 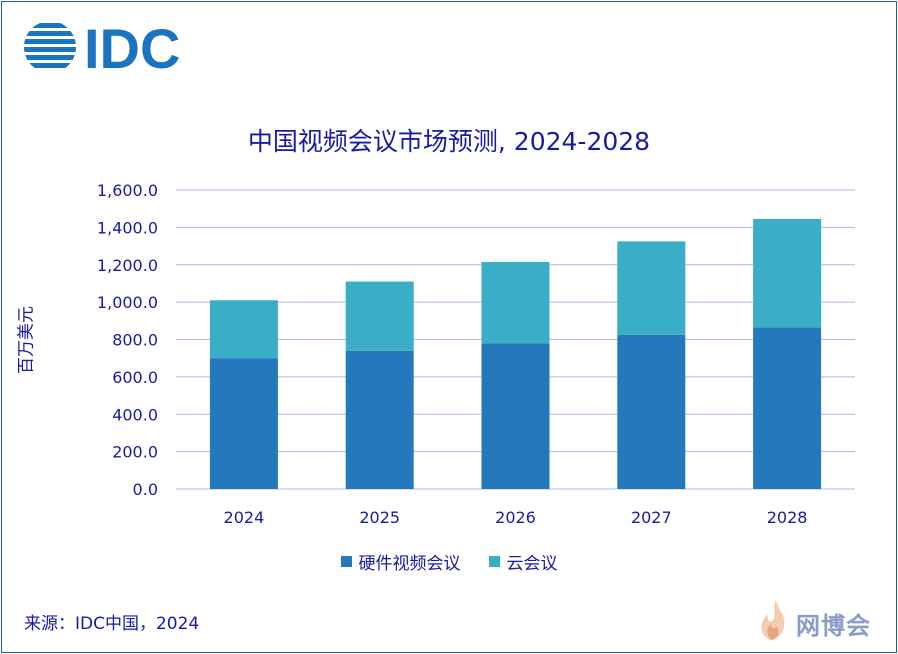 What do you see at coordinates (494, 561) in the screenshot?
I see `legend-swatch-cloud` at bounding box center [494, 561].